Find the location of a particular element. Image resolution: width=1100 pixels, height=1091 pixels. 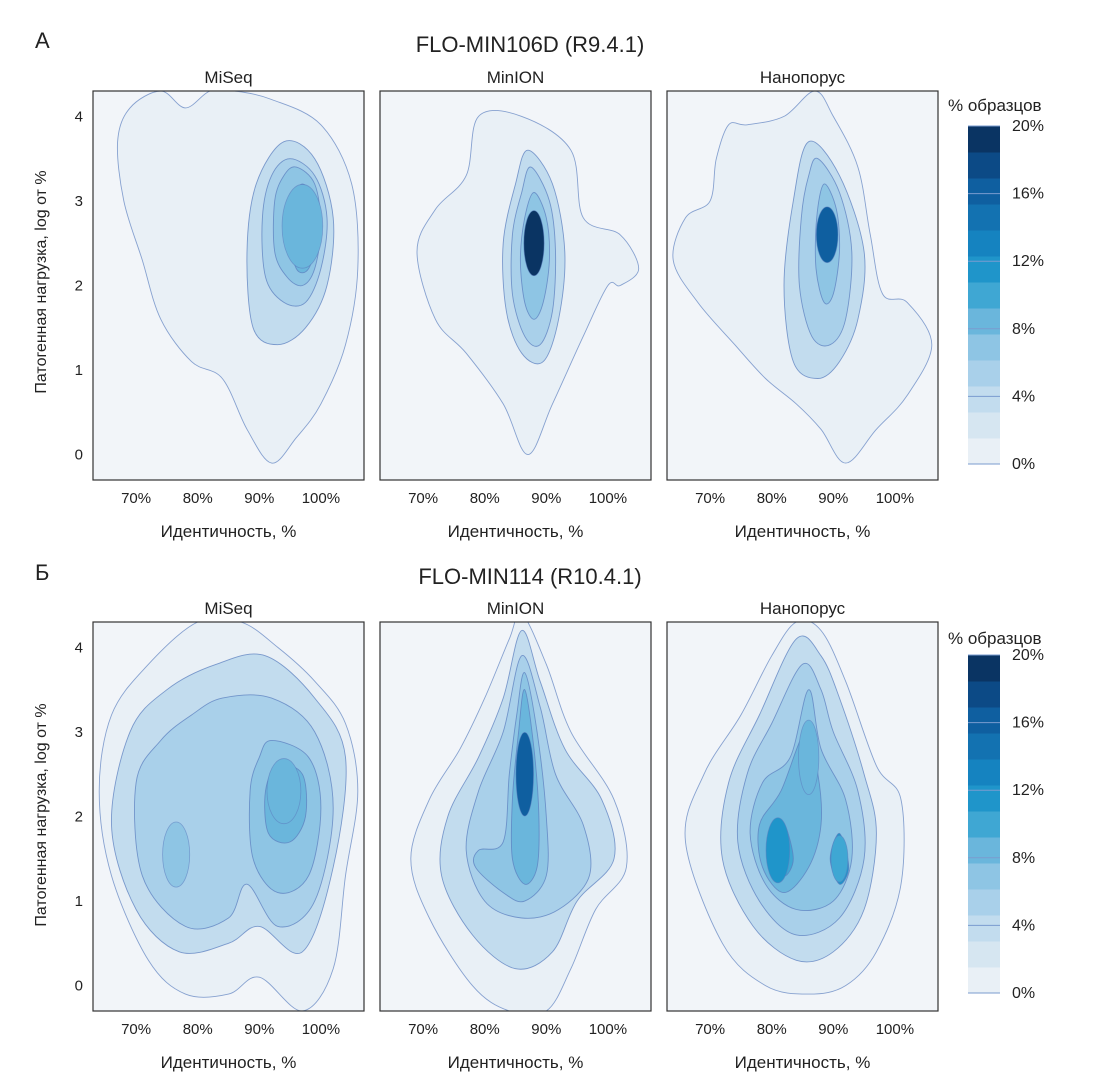

panel-a-letter: А is located at coordinates (42, 40).